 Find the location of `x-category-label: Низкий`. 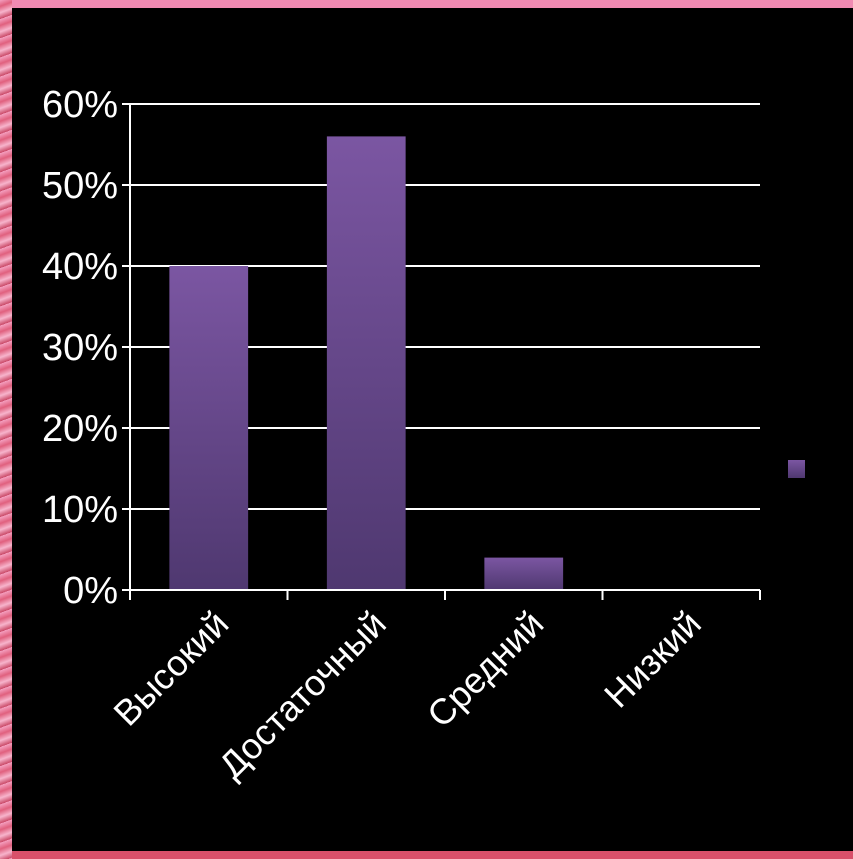

x-category-label: Низкий is located at coordinates (652, 659).